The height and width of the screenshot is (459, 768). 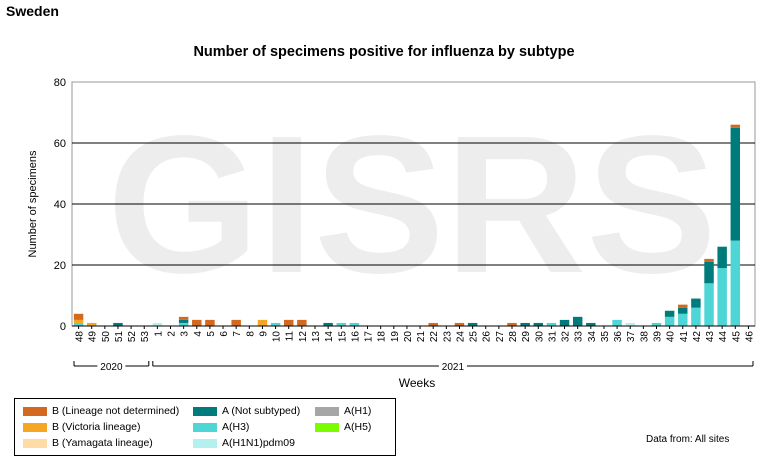 I want to click on x-tick-label: 43, so click(x=710, y=337).